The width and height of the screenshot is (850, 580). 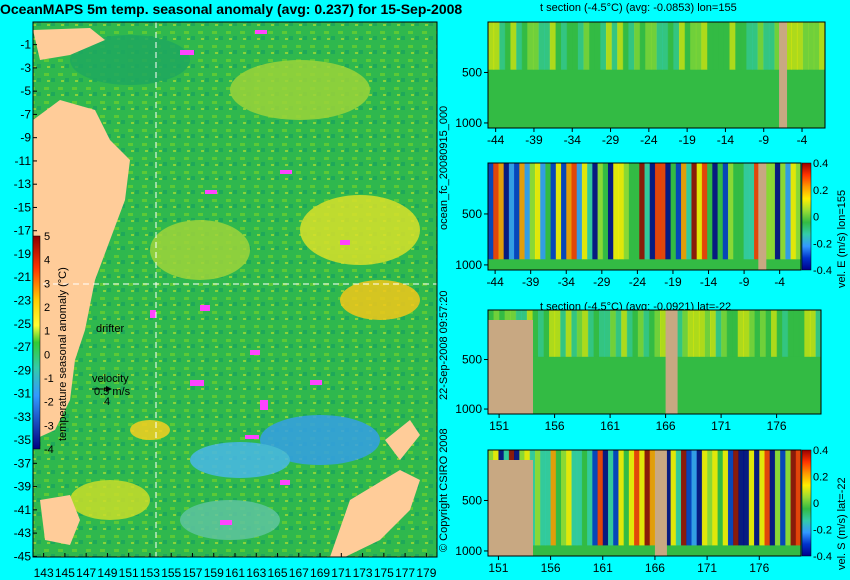 What do you see at coordinates (192, 573) in the screenshot?
I see `map-lon-tick-label: 157` at bounding box center [192, 573].